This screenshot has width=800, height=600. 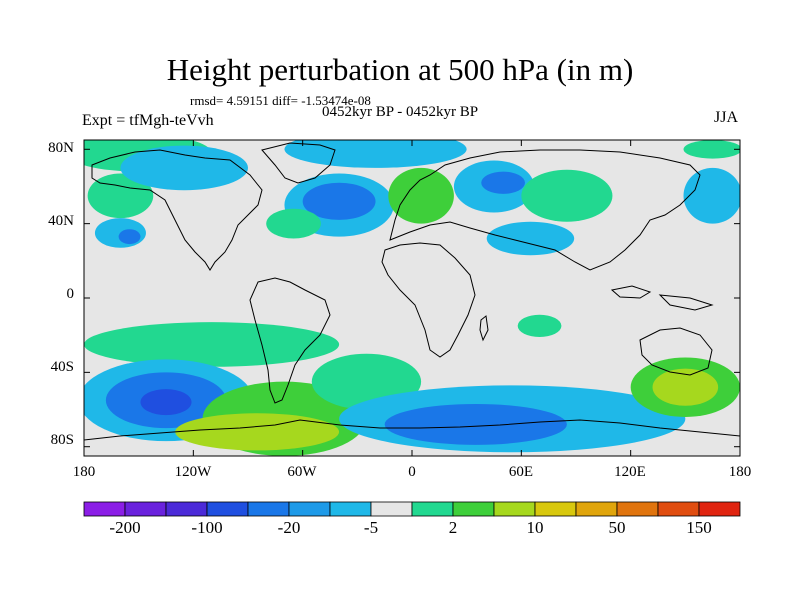 What do you see at coordinates (453, 527) in the screenshot?
I see `colorbar-label: 2` at bounding box center [453, 527].